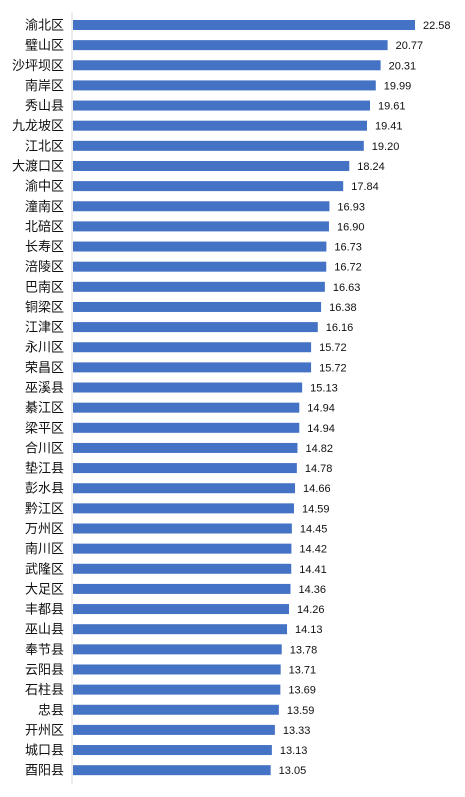 This screenshot has height=797, width=465. Describe the element at coordinates (44, 569) in the screenshot. I see `category-label: 武隆区` at that location.